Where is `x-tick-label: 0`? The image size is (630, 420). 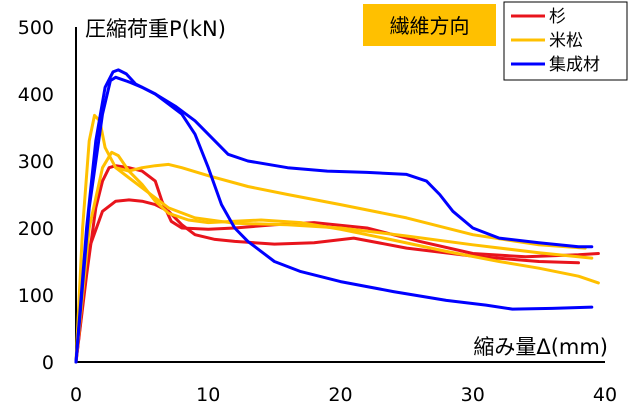
x-tick-label: 0 is located at coordinates (76, 395).